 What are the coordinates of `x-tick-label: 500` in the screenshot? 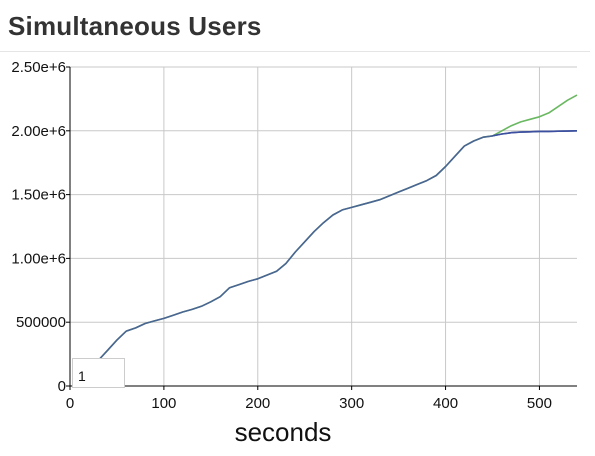 It's located at (539, 403).